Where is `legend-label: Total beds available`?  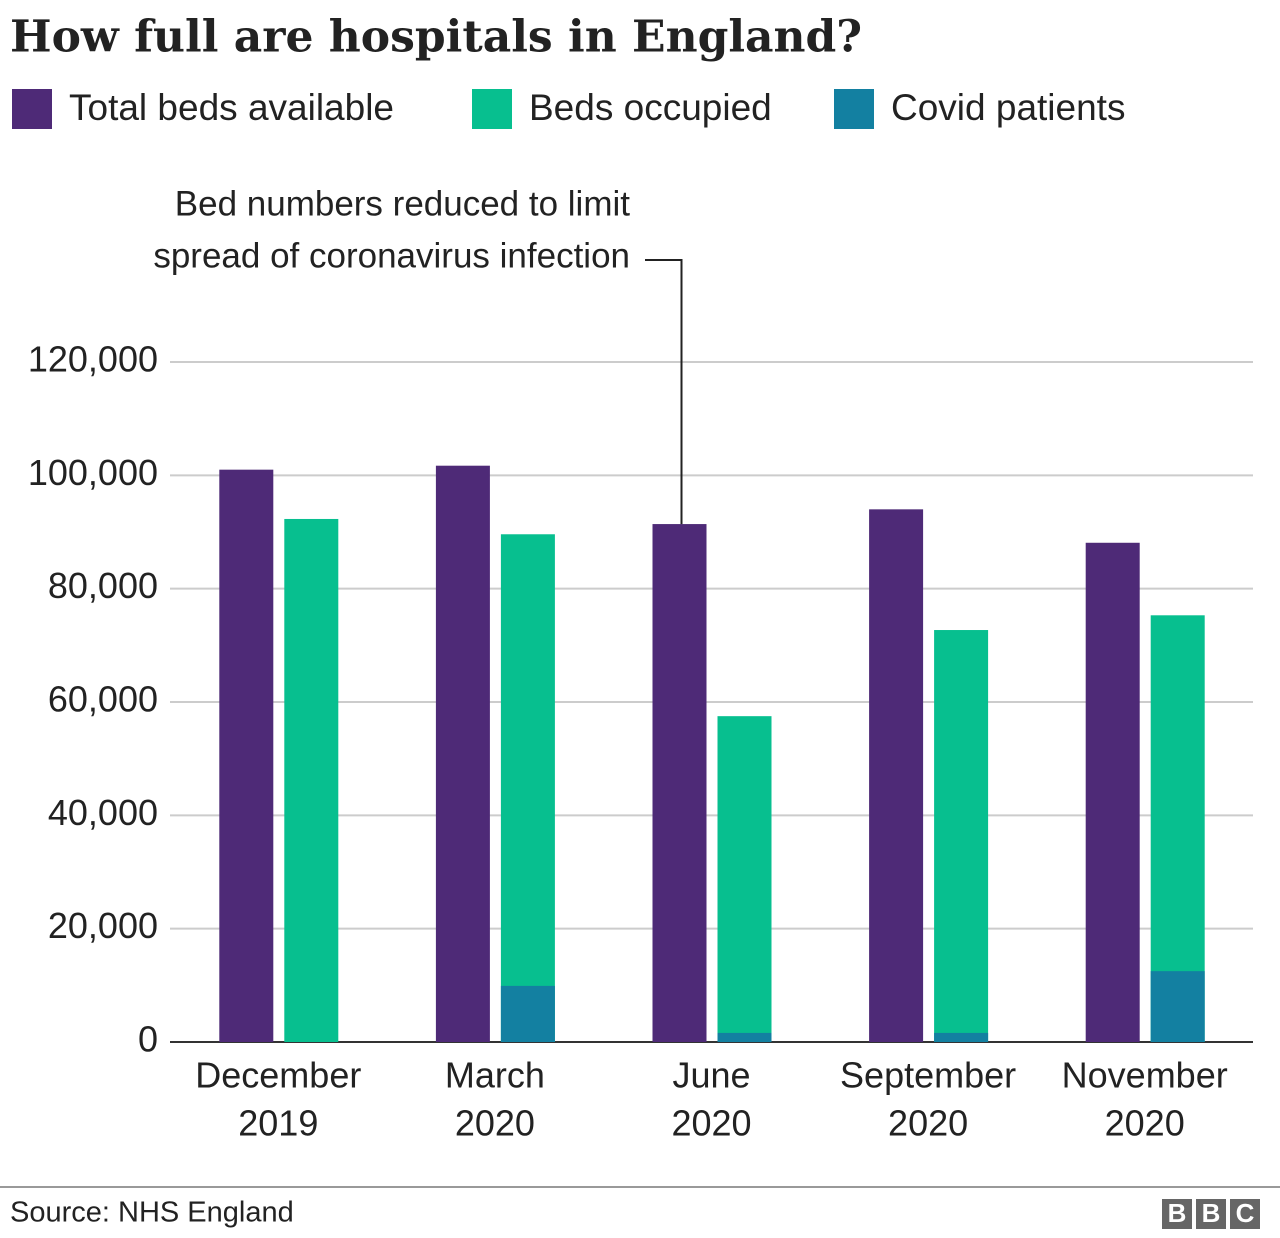
legend-label: Total beds available is located at coordinates (231, 107).